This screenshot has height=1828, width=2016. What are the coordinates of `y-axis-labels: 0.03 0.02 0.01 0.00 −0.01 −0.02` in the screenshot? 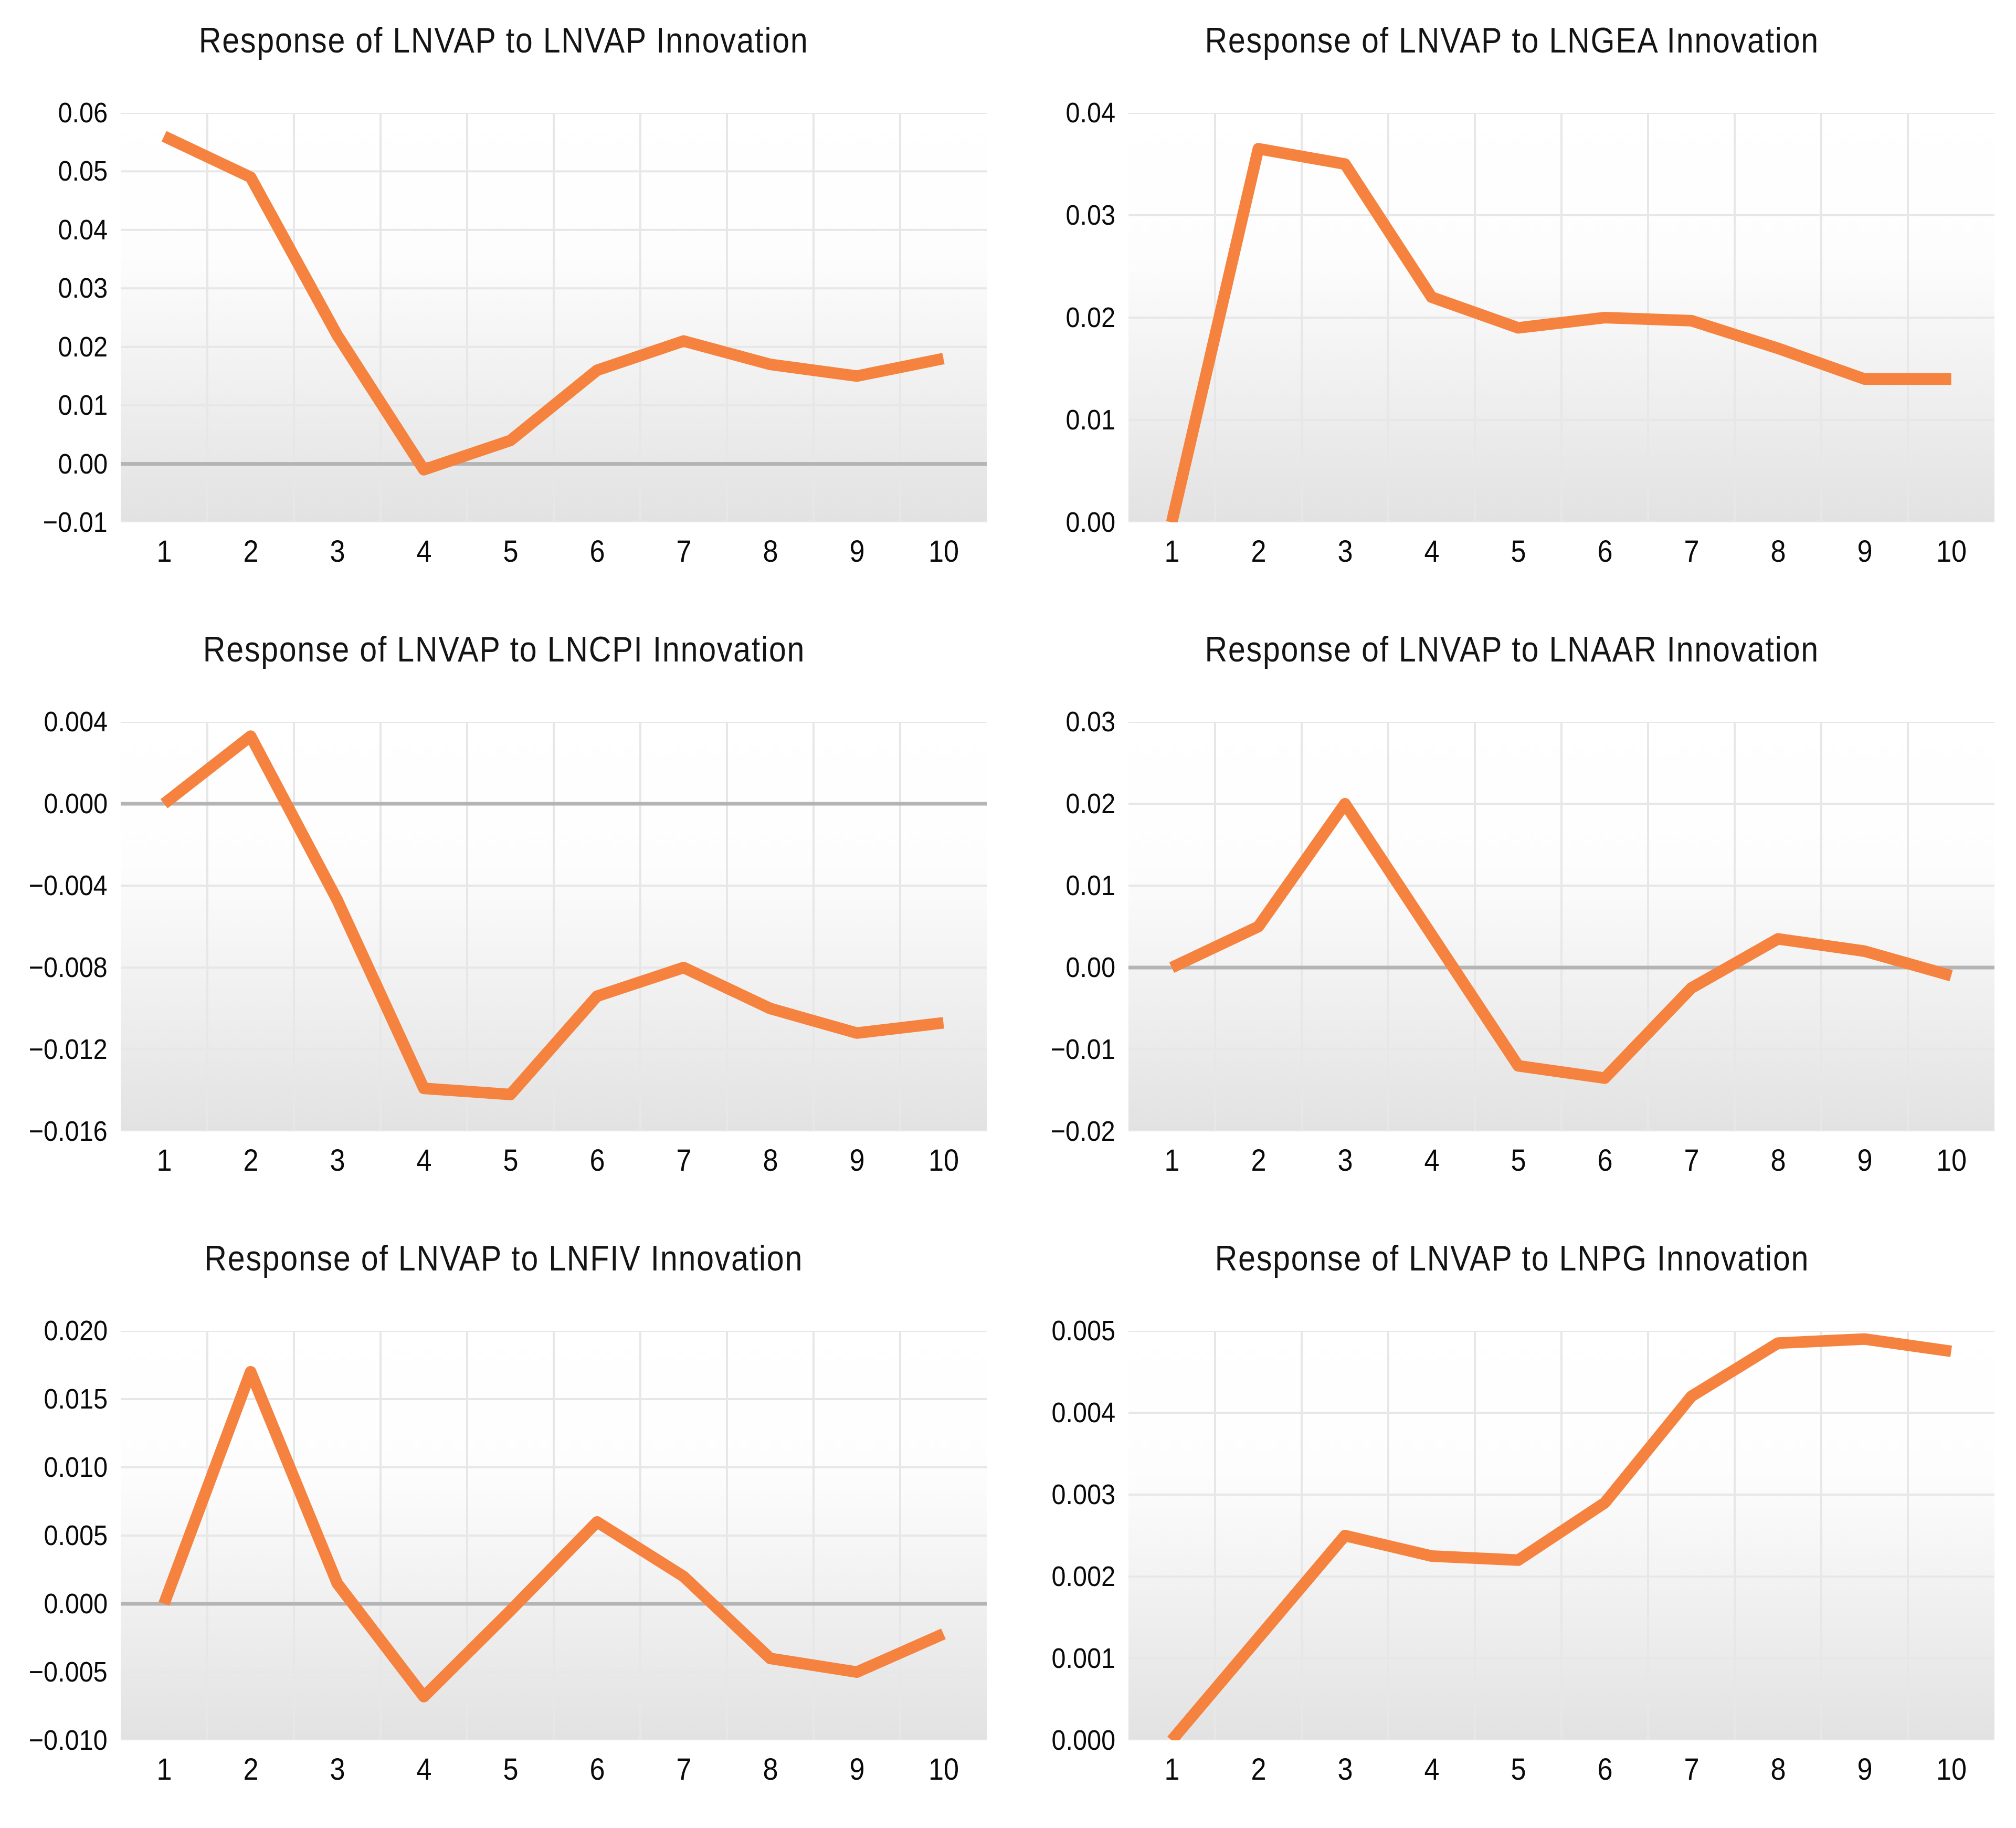 It's located at (1062, 927).